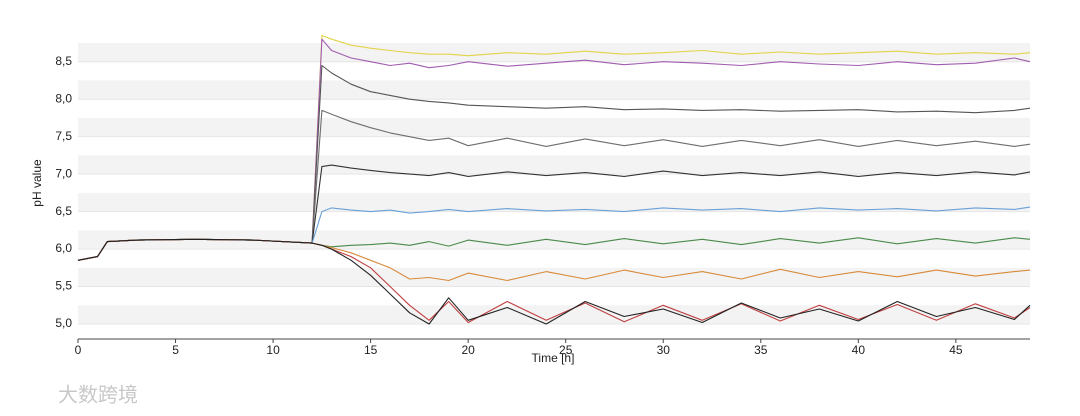 Image resolution: width=1080 pixels, height=416 pixels. What do you see at coordinates (63, 136) in the screenshot?
I see `y-tick-label: 7,5` at bounding box center [63, 136].